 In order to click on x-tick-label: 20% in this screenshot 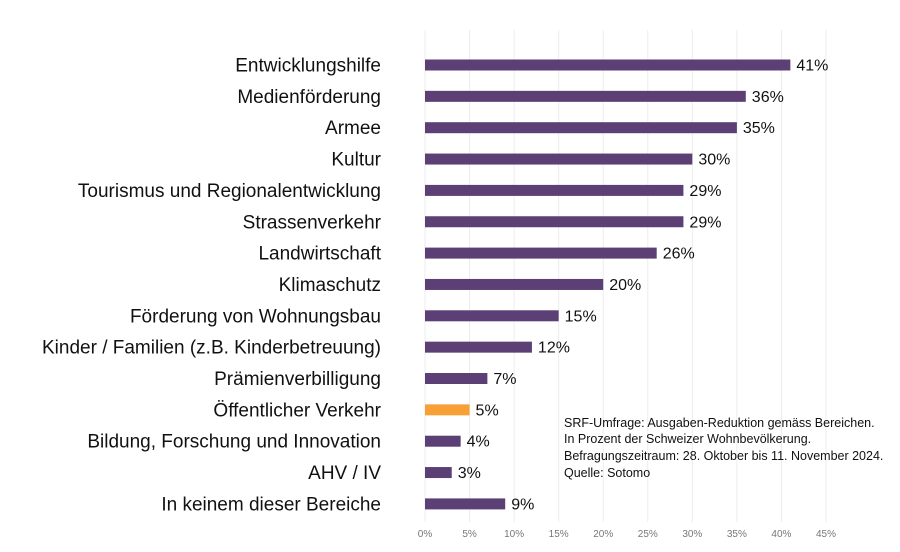, I will do `click(603, 534)`.